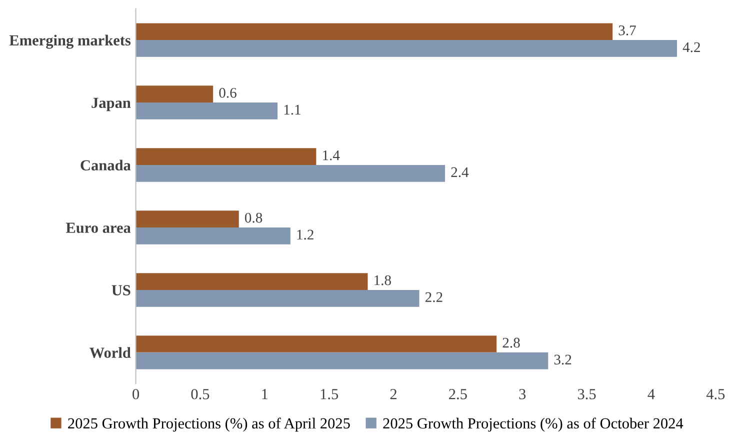 The height and width of the screenshot is (441, 734). What do you see at coordinates (70, 41) in the screenshot?
I see `y-tick-label: Emerging markets` at bounding box center [70, 41].